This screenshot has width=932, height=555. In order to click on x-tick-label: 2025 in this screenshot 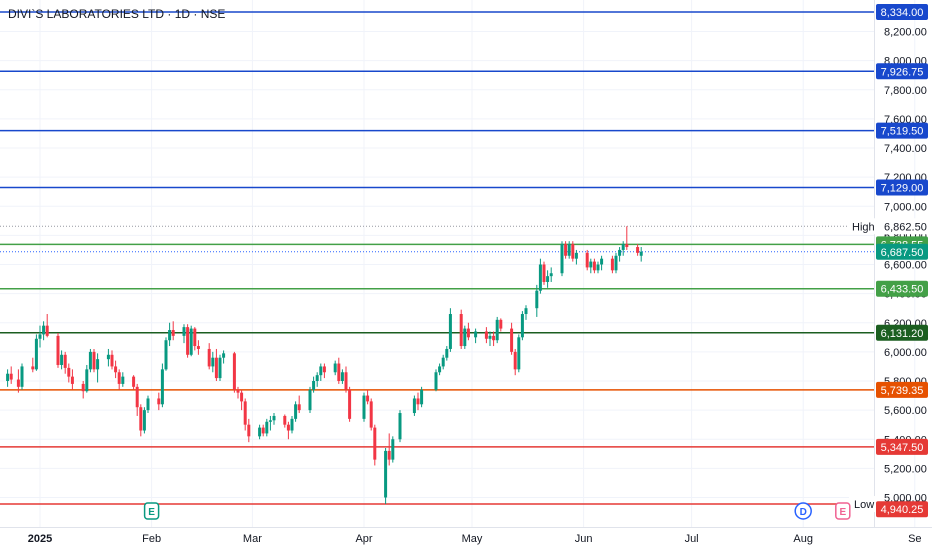, I will do `click(40, 539)`.